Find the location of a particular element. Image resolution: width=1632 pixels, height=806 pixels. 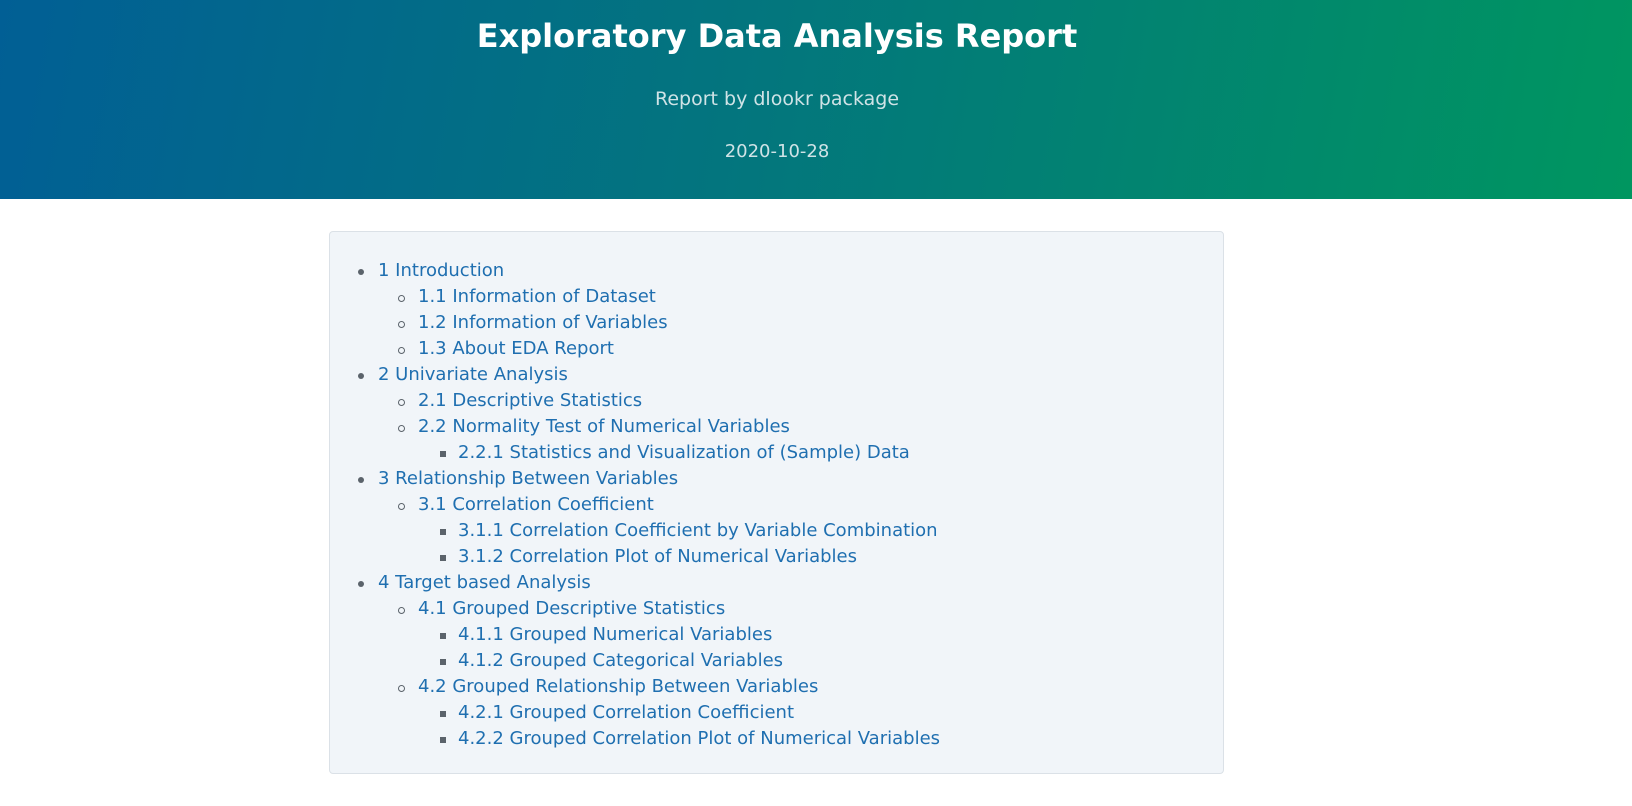

toc-item-level2: 2.1 Descriptive Statistics is located at coordinates (776, 401).